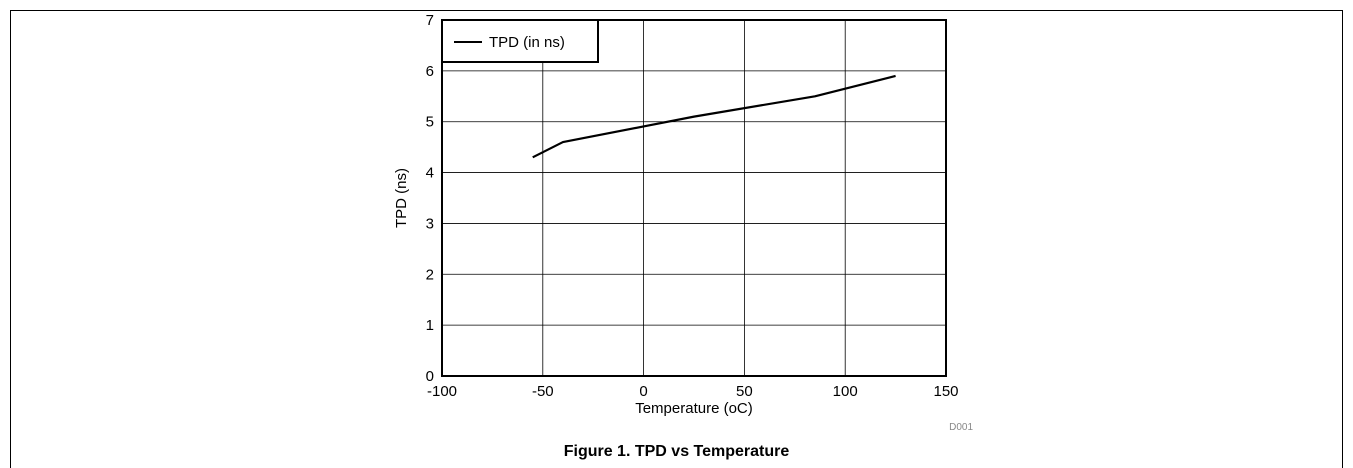 The width and height of the screenshot is (1353, 468). I want to click on y-tick-label: 6, so click(430, 71).